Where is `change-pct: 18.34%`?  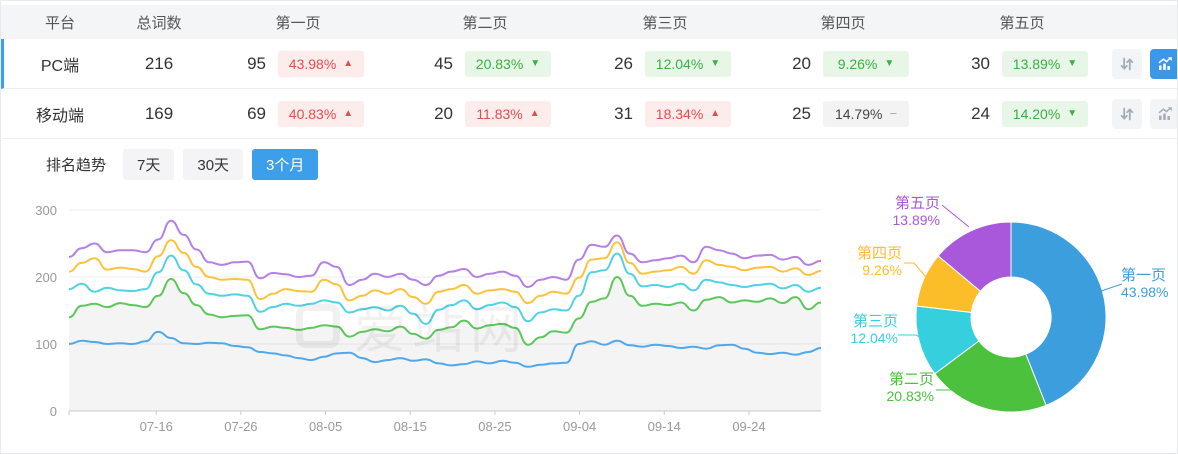 change-pct: 18.34% is located at coordinates (679, 113).